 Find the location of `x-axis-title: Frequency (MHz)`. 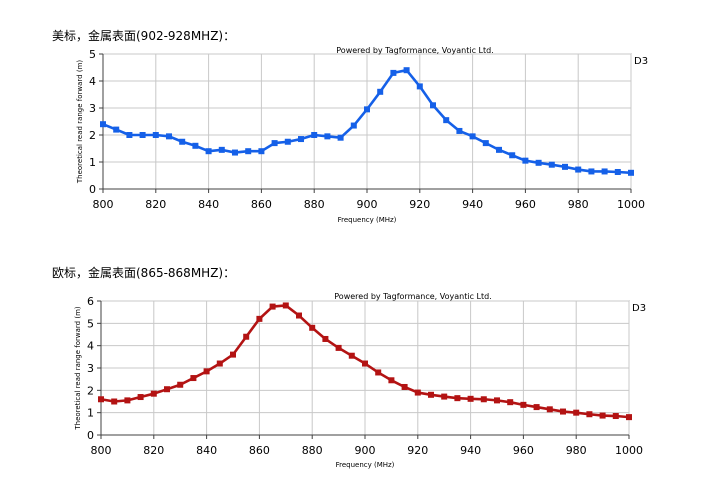

x-axis-title: Frequency (MHz) is located at coordinates (367, 220).